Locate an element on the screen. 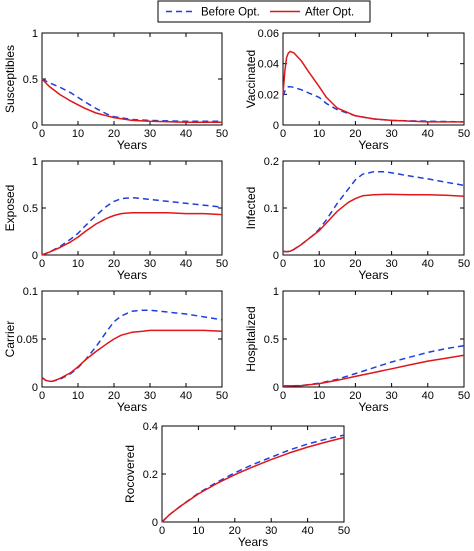 This screenshot has height=551, width=474. y-axis-label: Exposed is located at coordinates (10, 208).